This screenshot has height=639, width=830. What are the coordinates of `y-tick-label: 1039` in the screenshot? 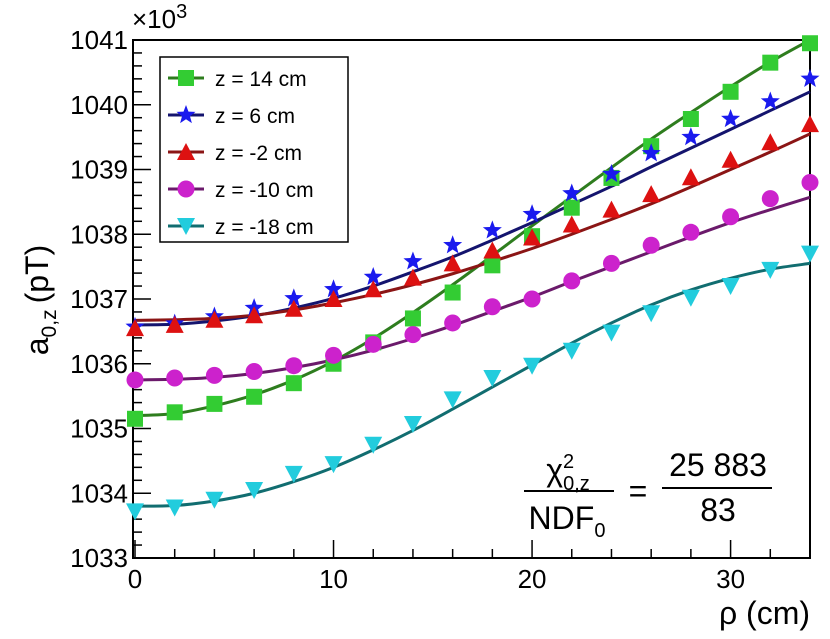 It's located at (99, 170).